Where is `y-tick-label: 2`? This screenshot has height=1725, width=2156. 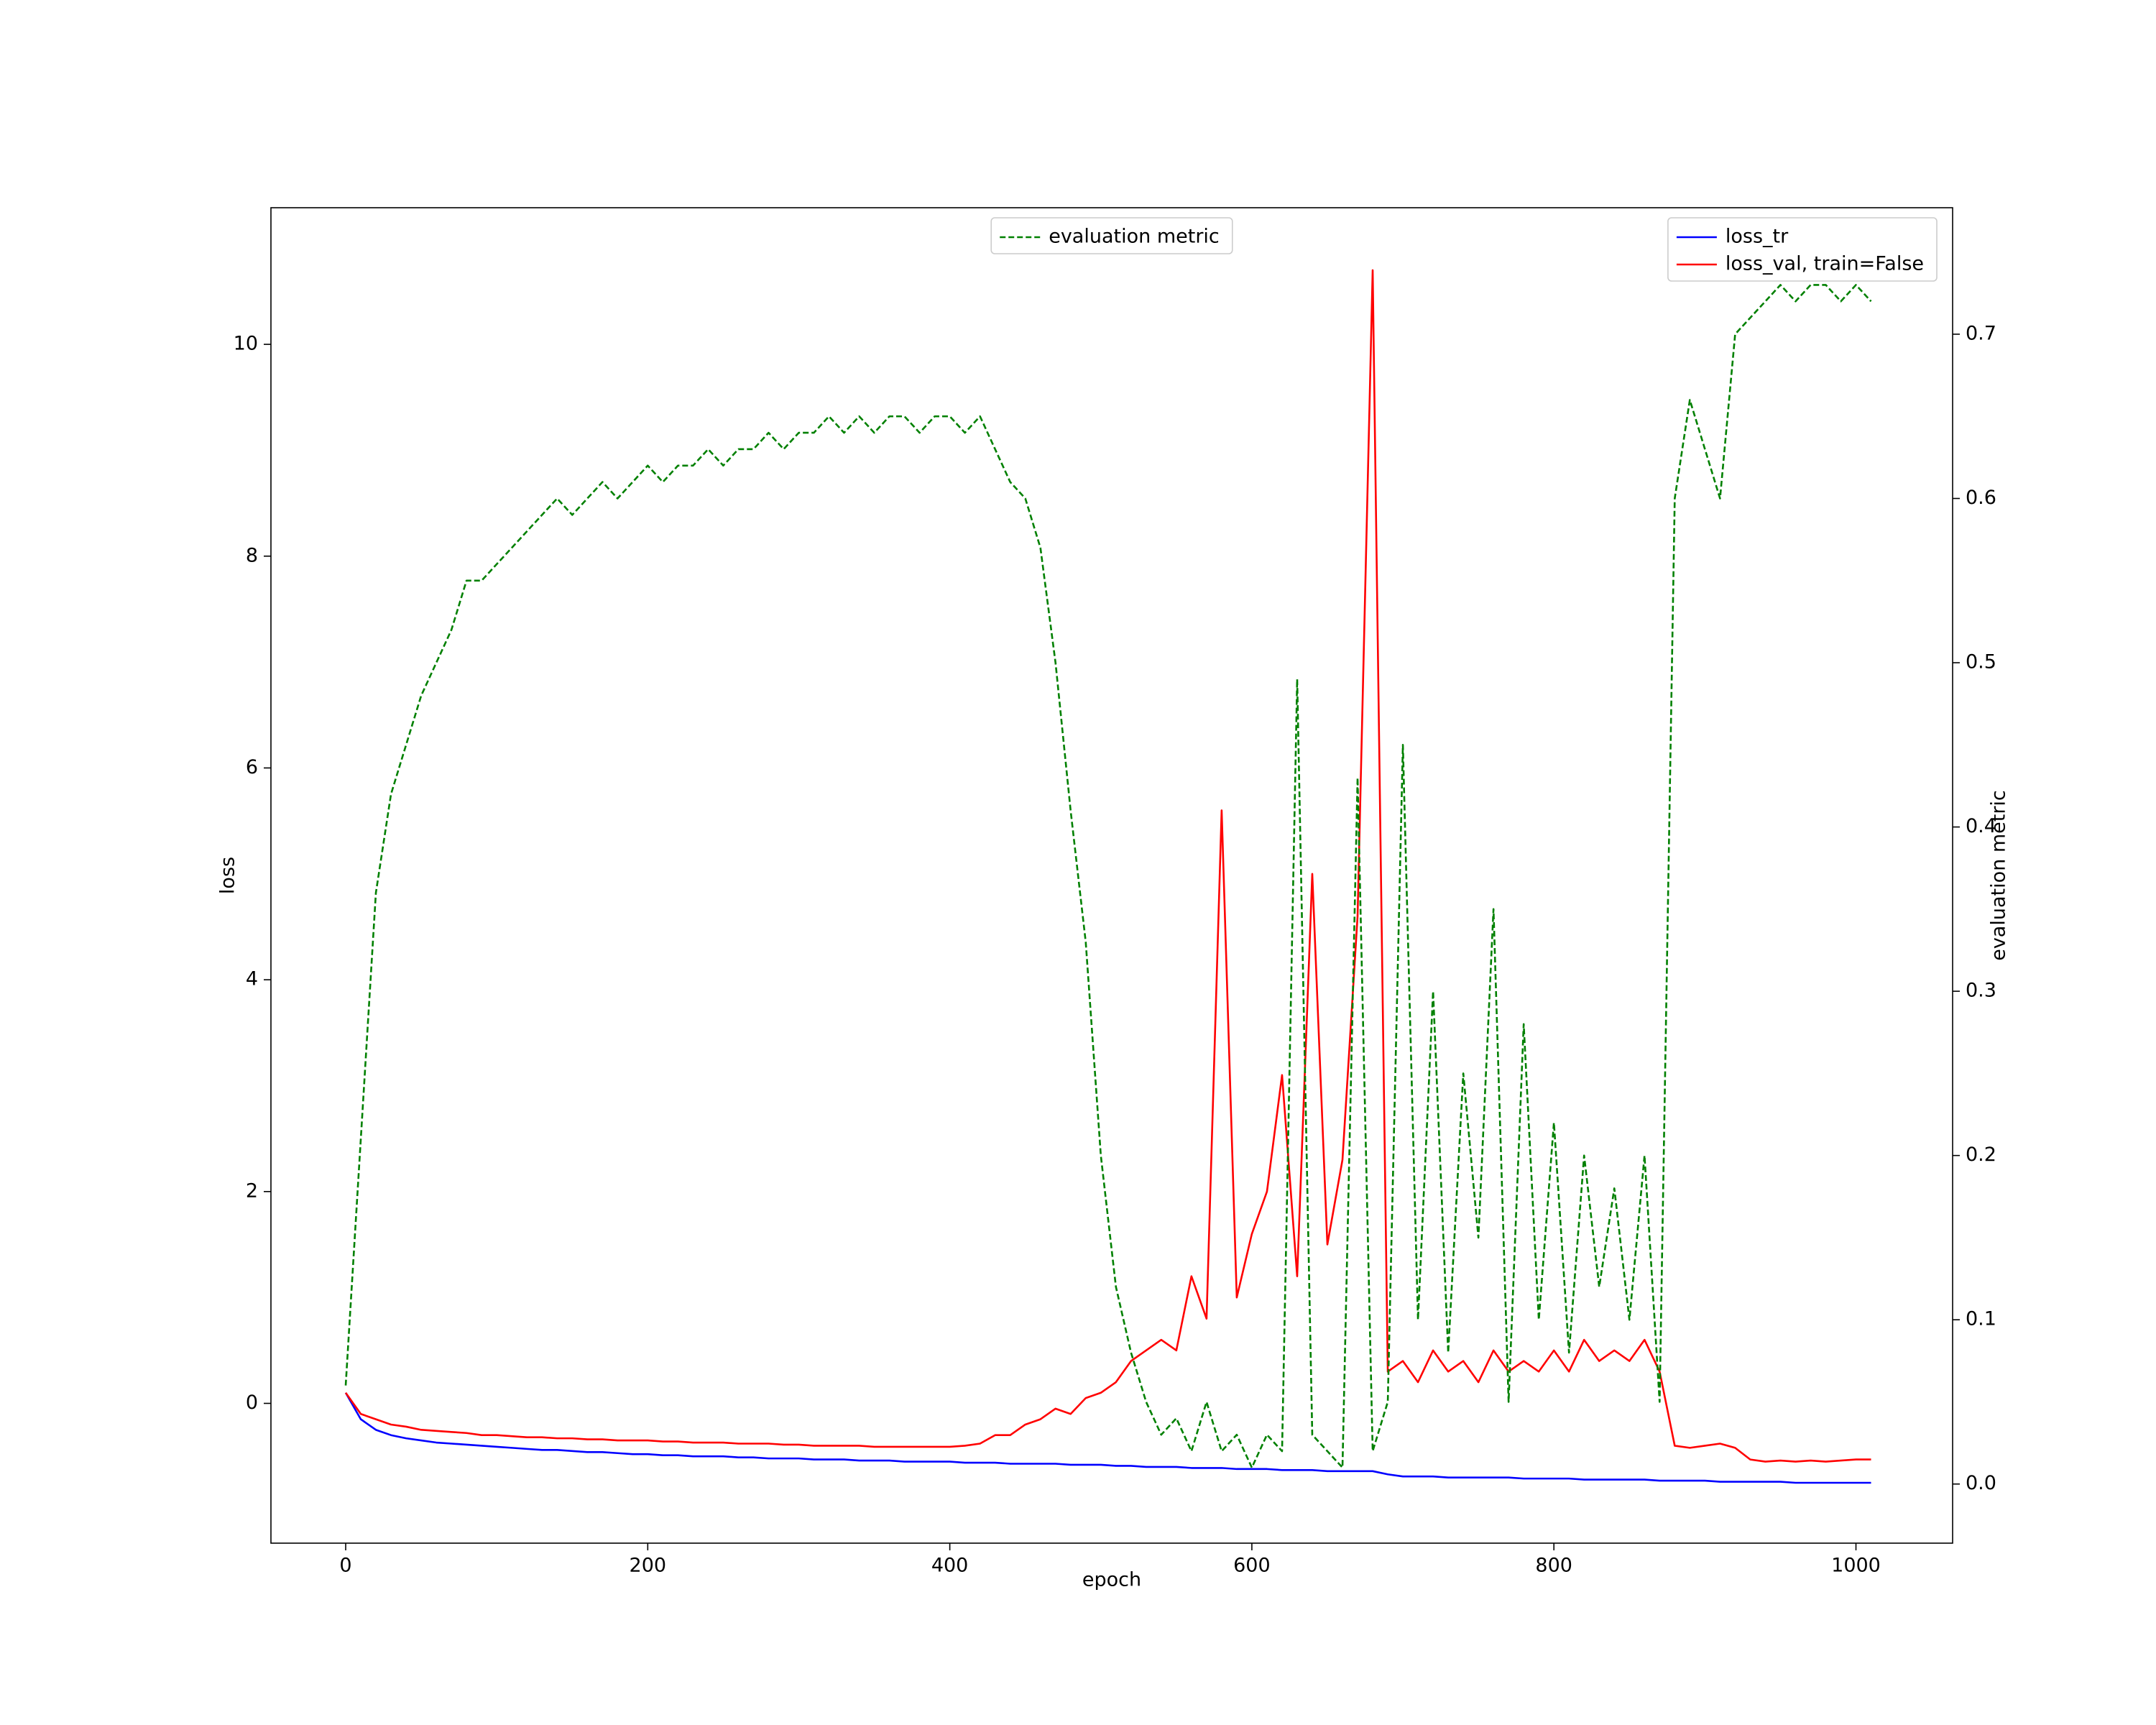 y-tick-label: 2 is located at coordinates (252, 1190).